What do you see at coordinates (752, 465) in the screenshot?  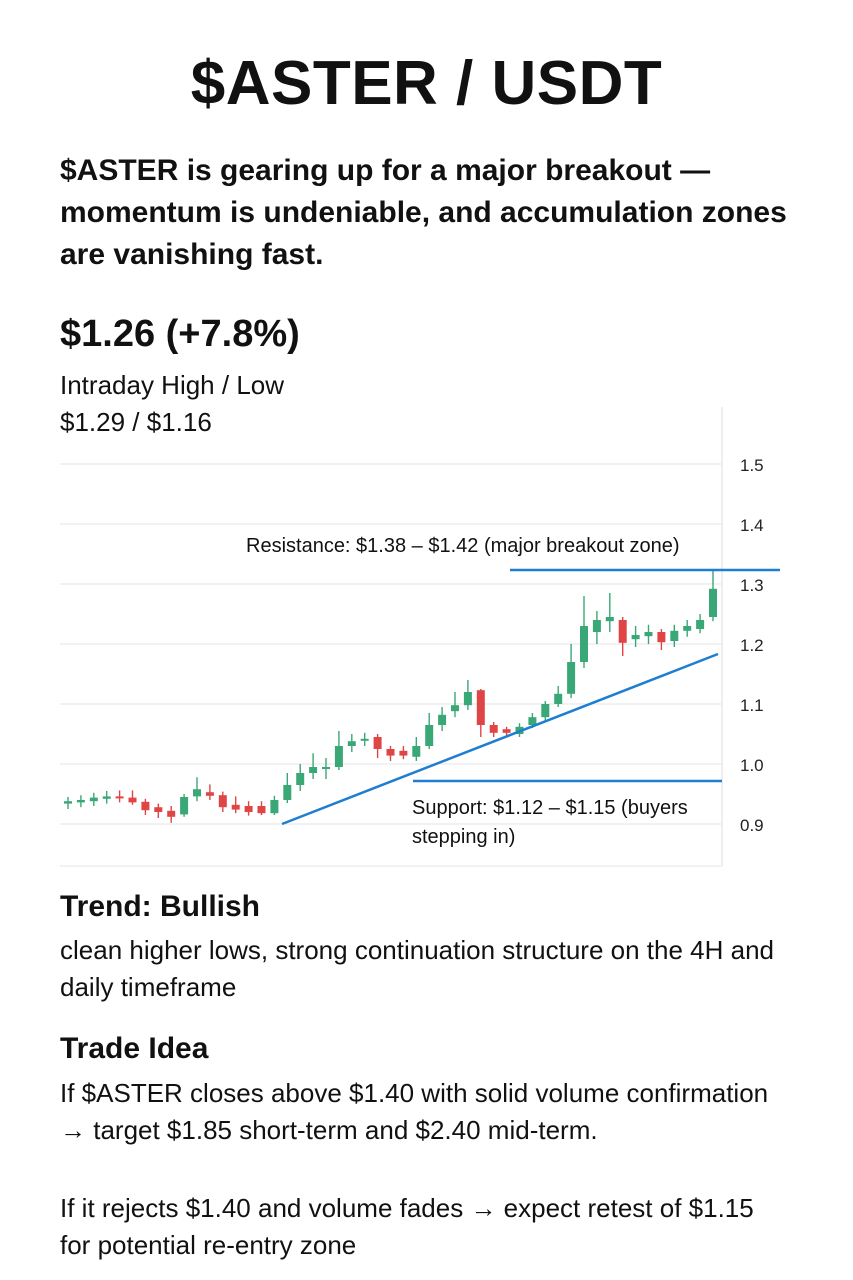 I see `y-tick-label: 1.5` at bounding box center [752, 465].